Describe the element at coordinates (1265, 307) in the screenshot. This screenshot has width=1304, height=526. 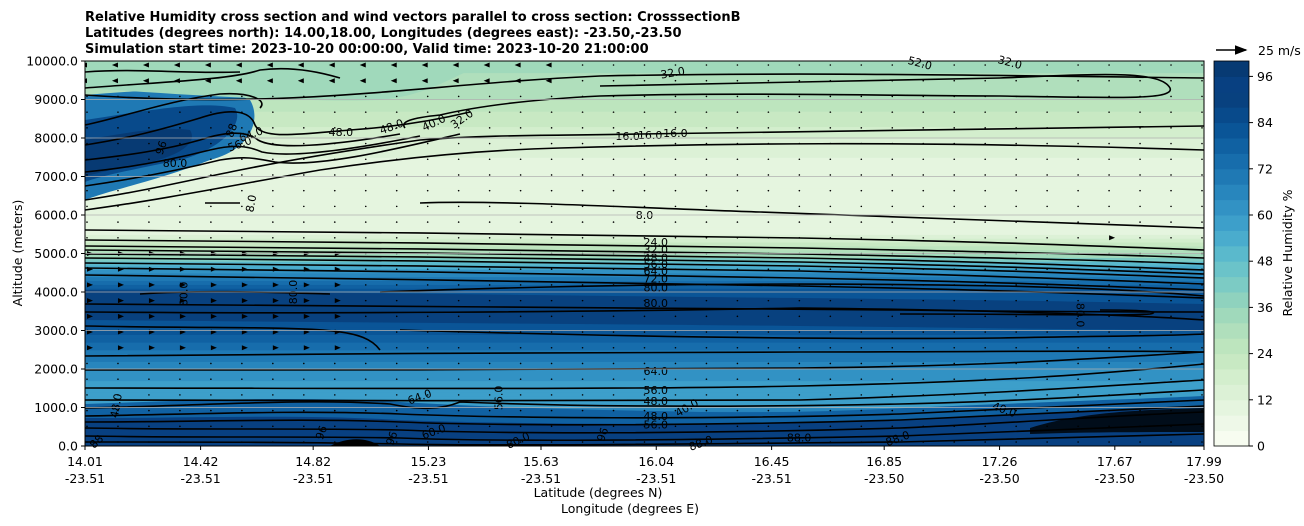
I see `colorbar-tick-label: 36` at that location.